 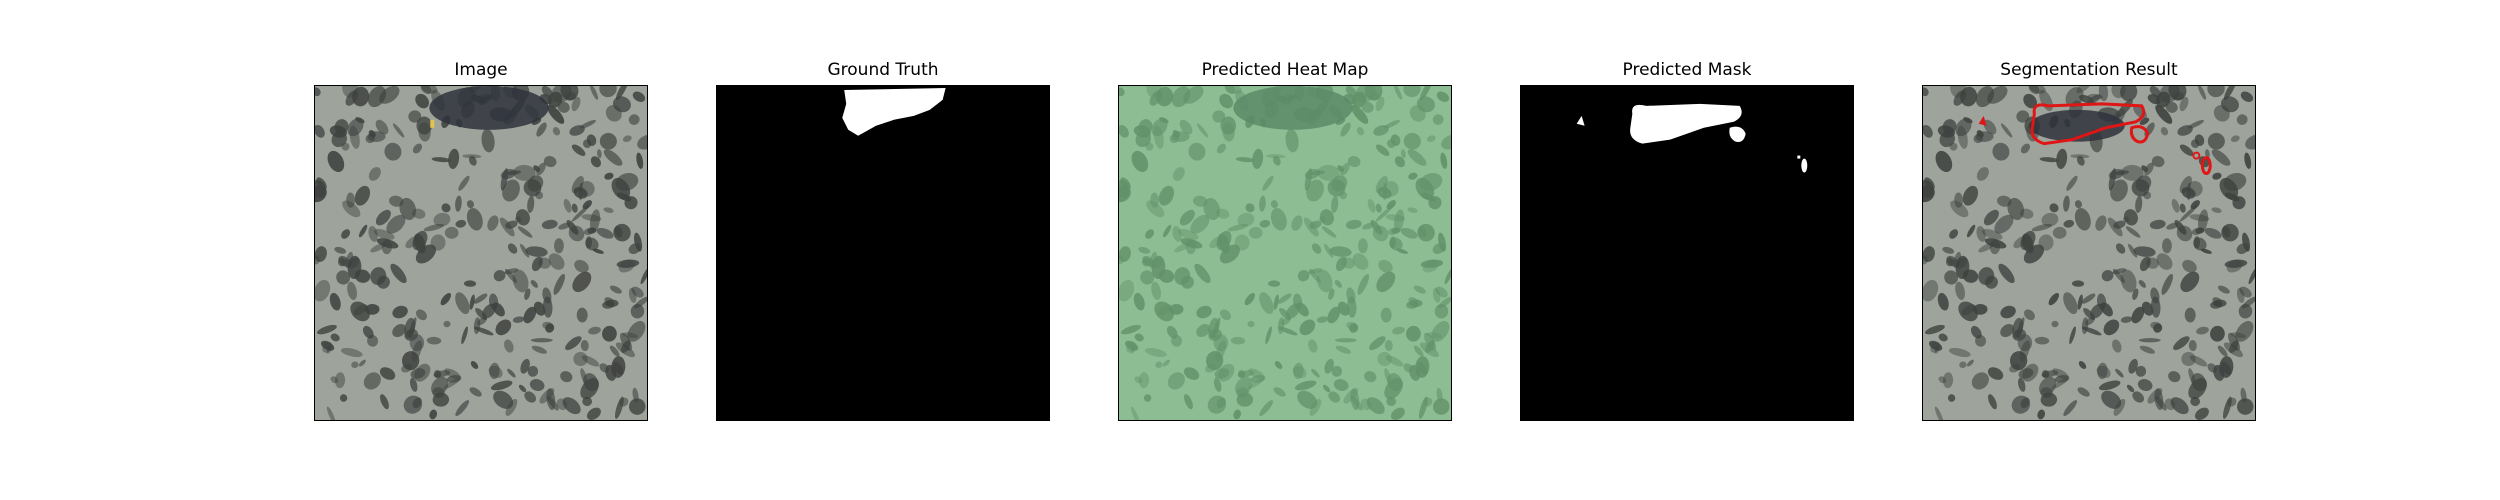 I want to click on predicted-region-dot, so click(x=1804, y=165).